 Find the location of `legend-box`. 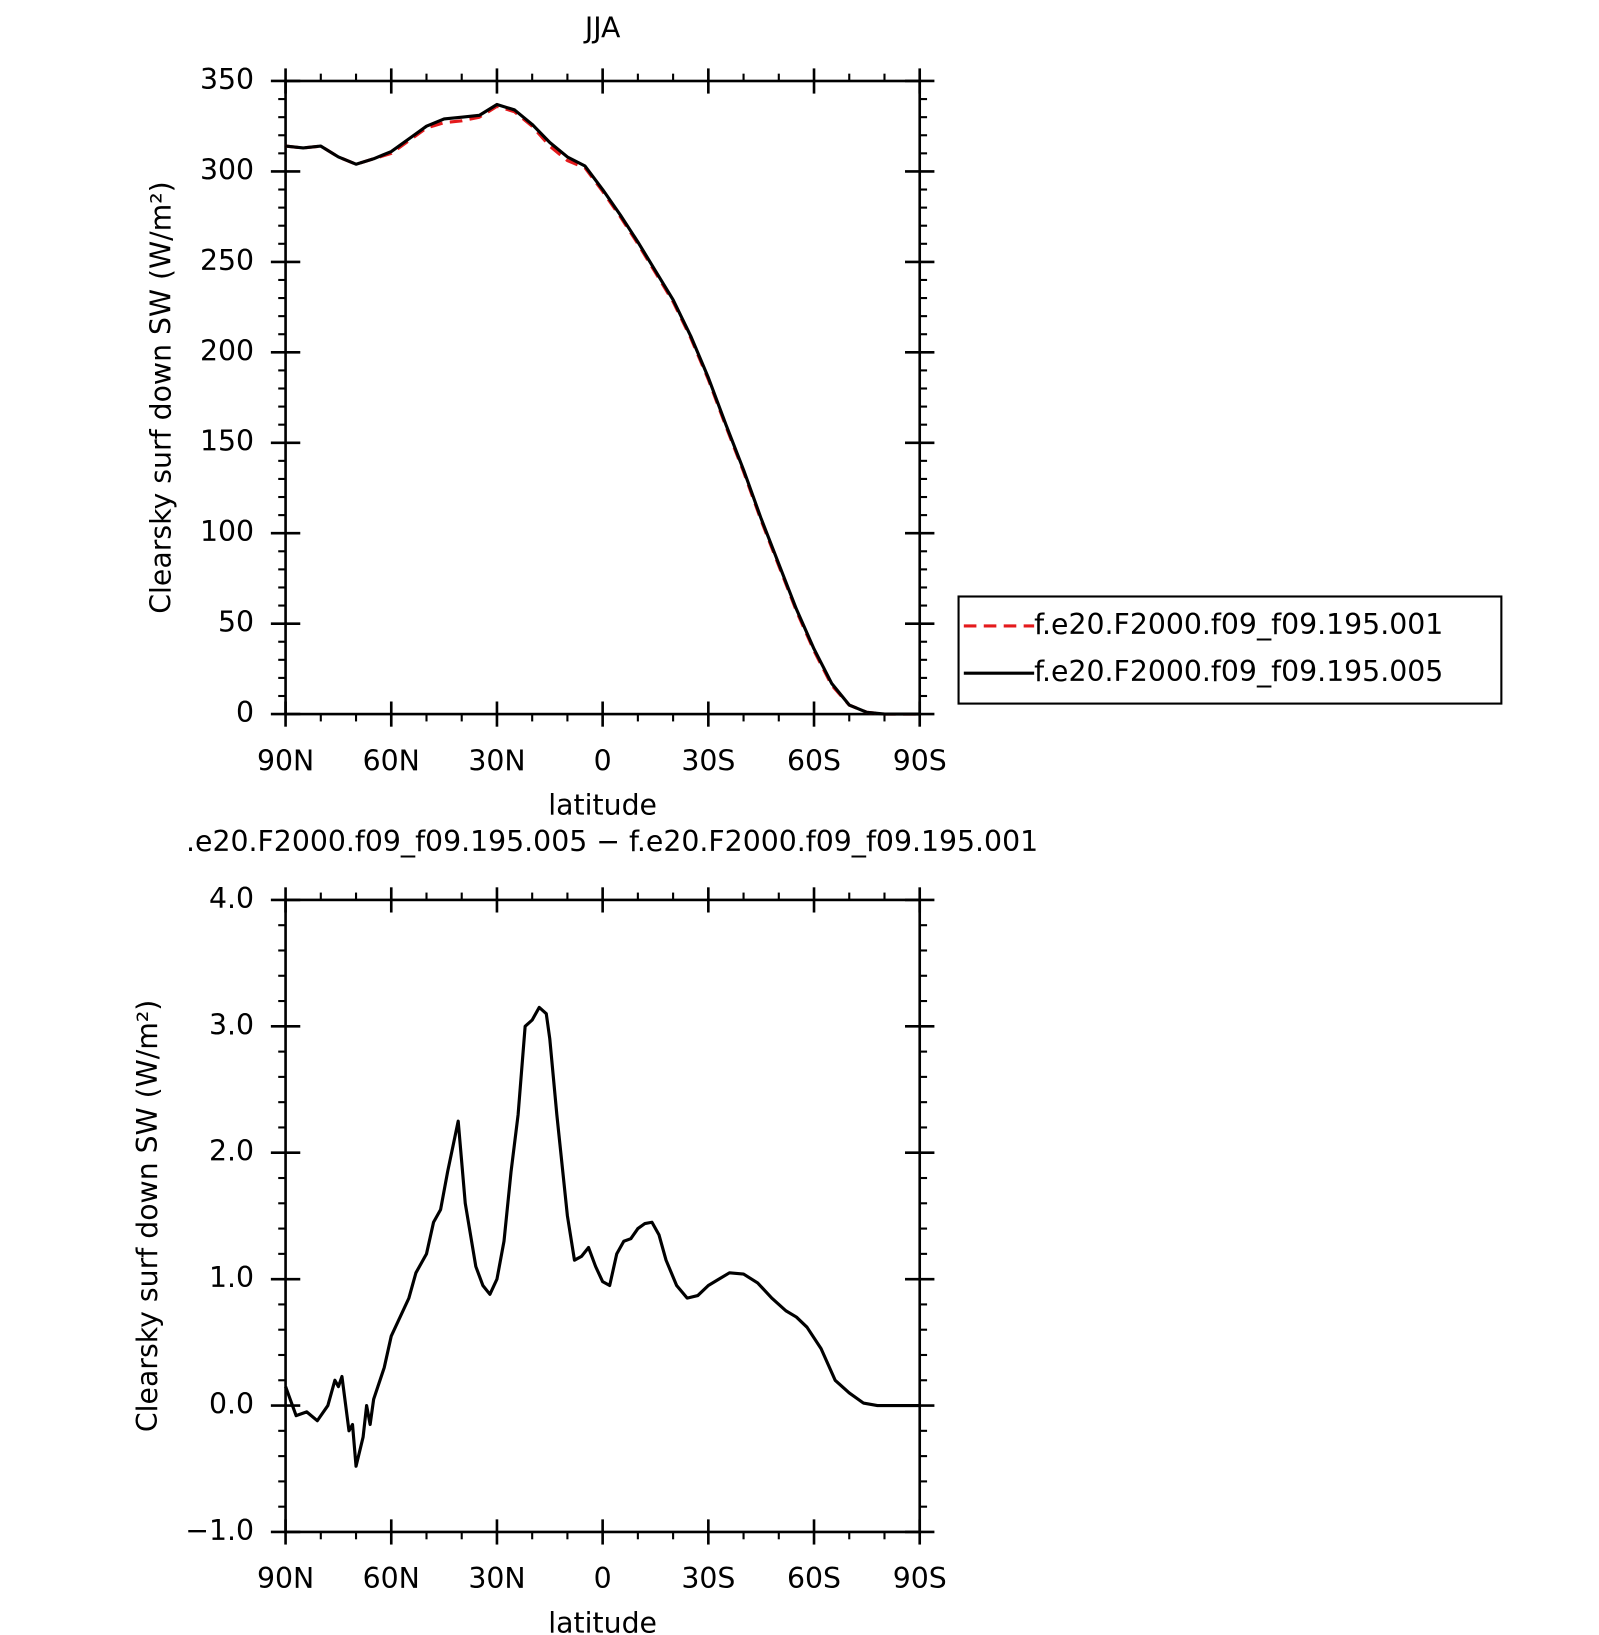

legend-box is located at coordinates (1230, 650).